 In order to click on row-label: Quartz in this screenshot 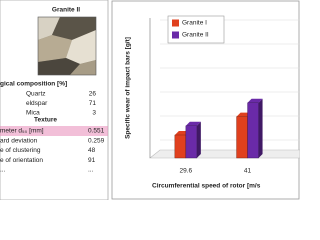, I will do `click(36, 94)`.